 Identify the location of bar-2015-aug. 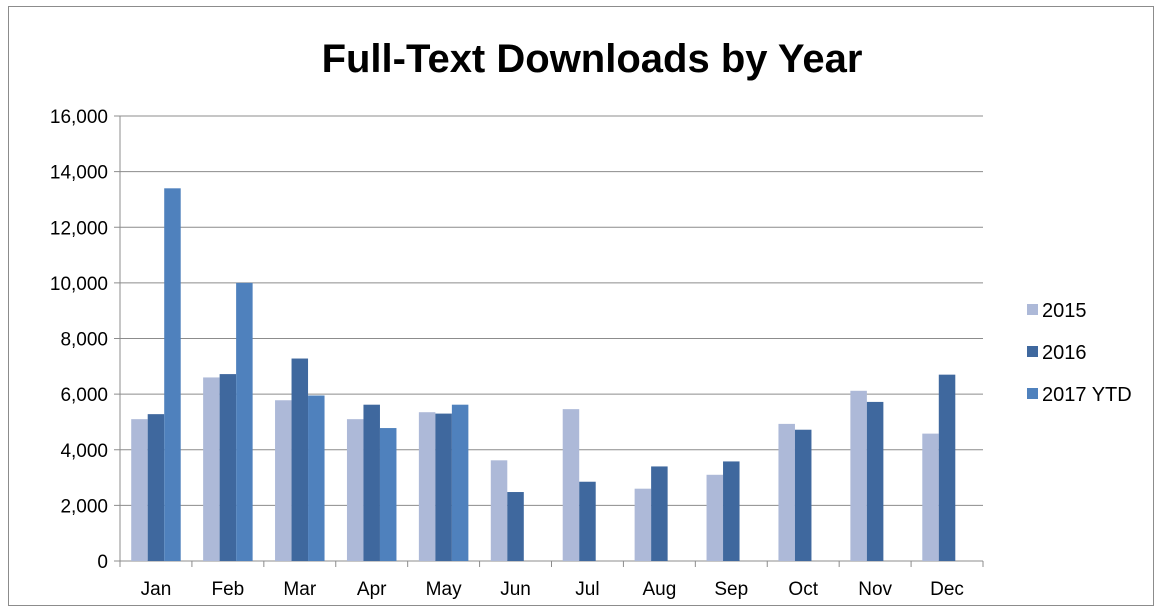
(643, 524).